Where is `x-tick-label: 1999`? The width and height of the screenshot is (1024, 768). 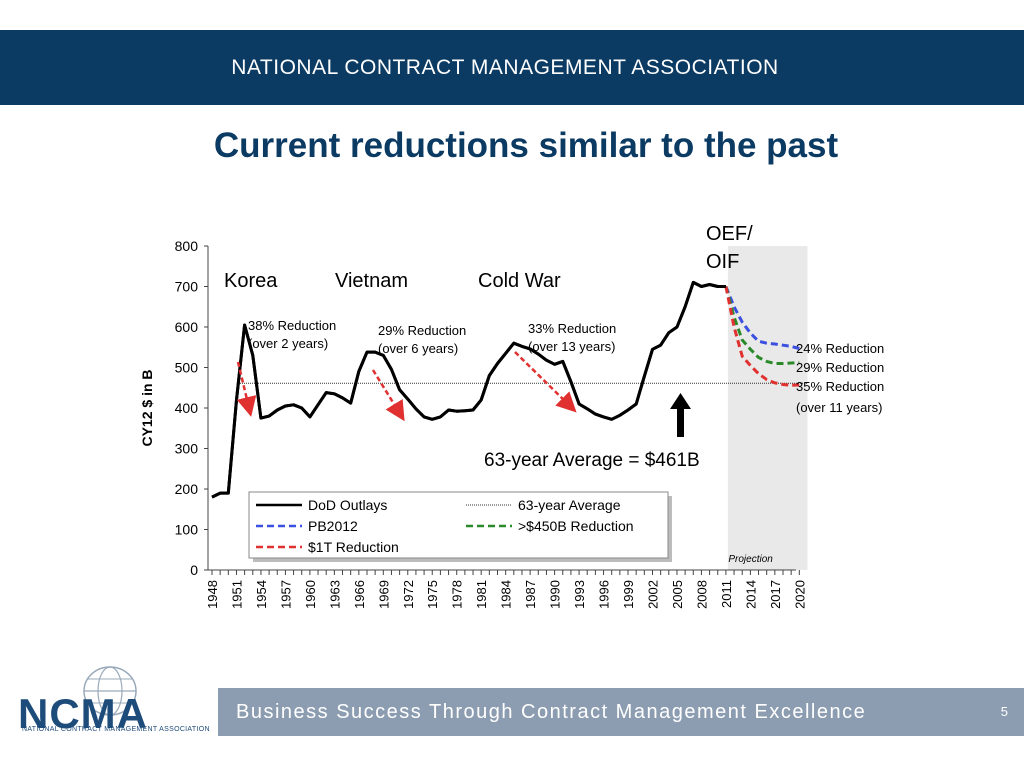
x-tick-label: 1999 is located at coordinates (628, 594).